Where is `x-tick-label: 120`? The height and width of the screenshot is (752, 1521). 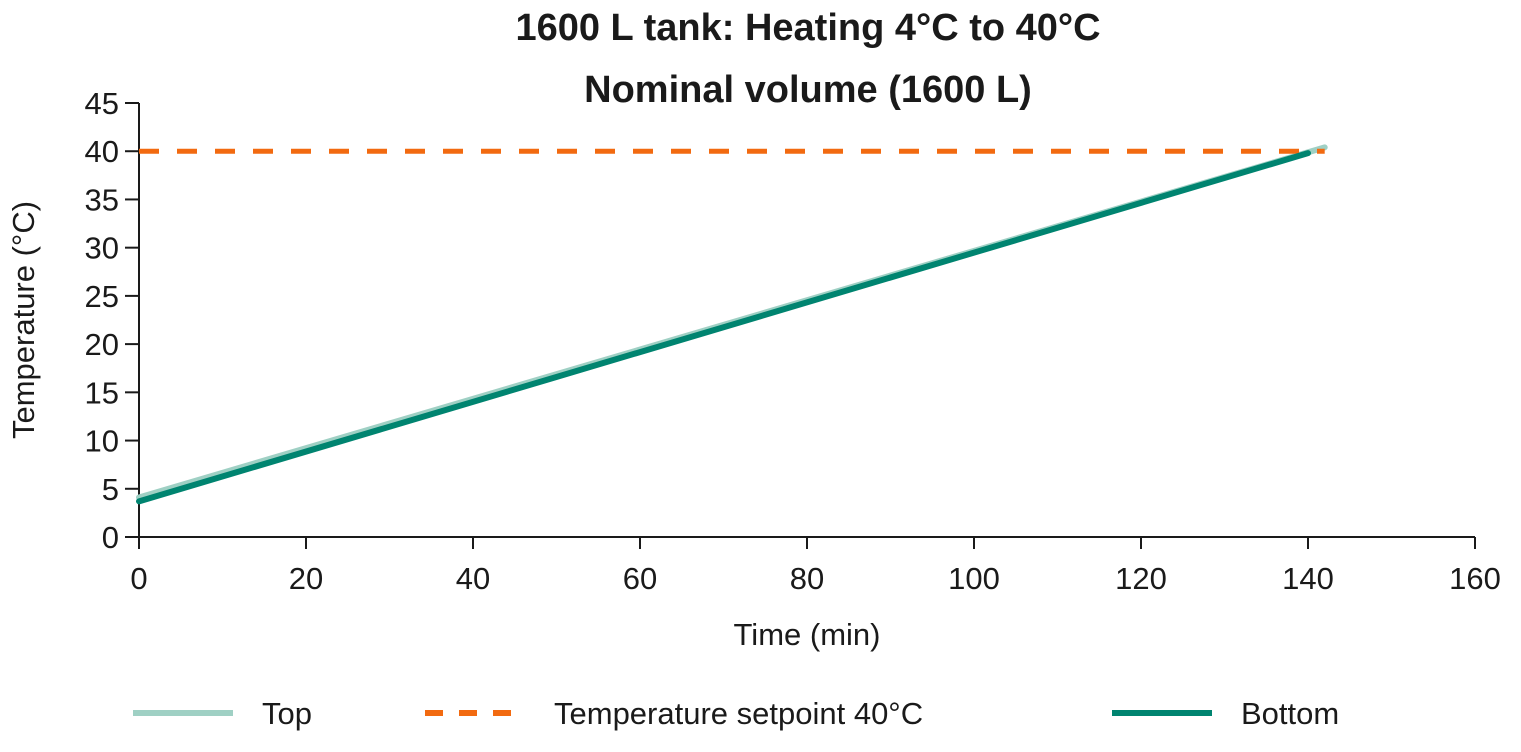
x-tick-label: 120 is located at coordinates (1141, 578).